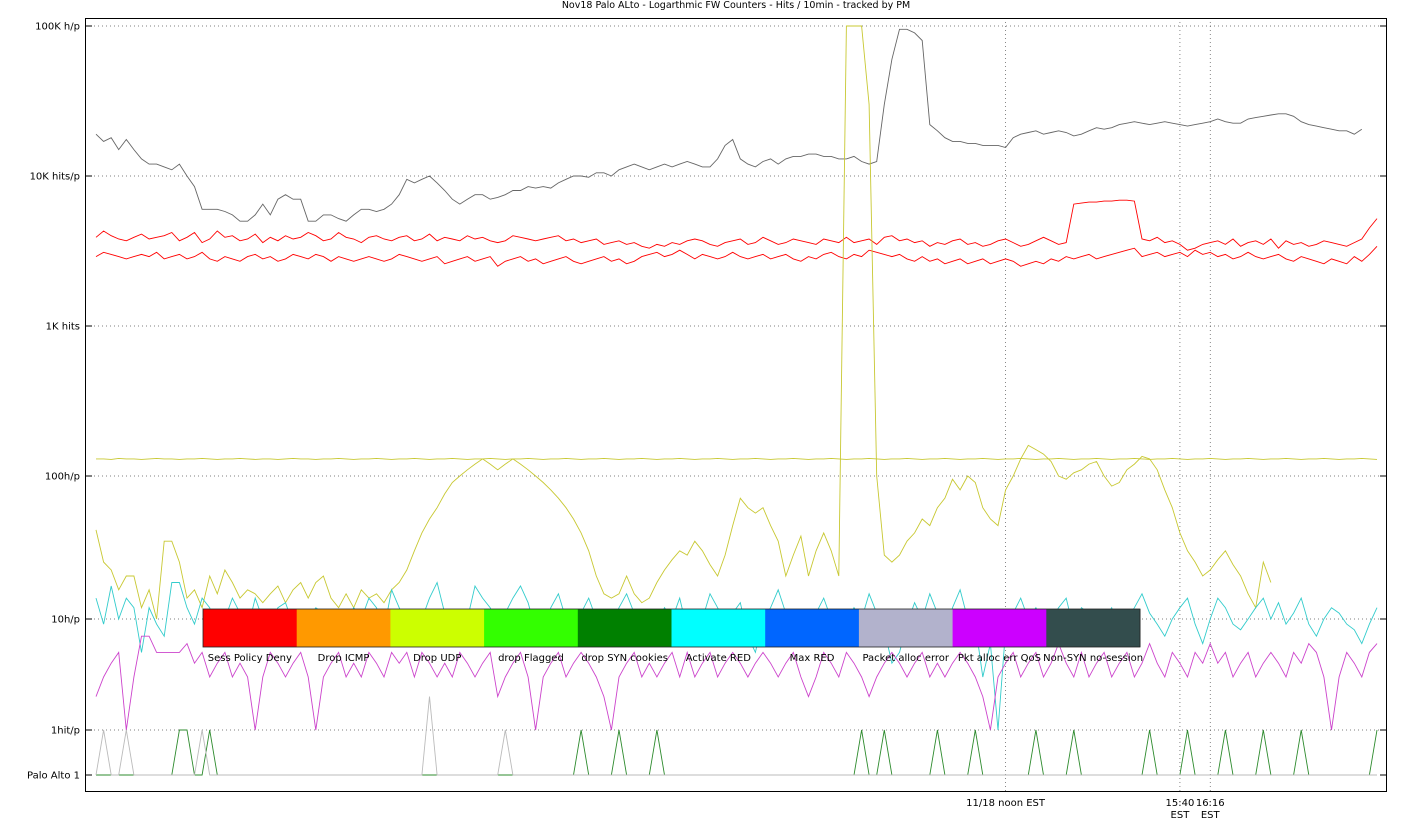 This screenshot has height=825, width=1402. What do you see at coordinates (999, 658) in the screenshot?
I see `legend-label: Pkt alloc err QoS` at bounding box center [999, 658].